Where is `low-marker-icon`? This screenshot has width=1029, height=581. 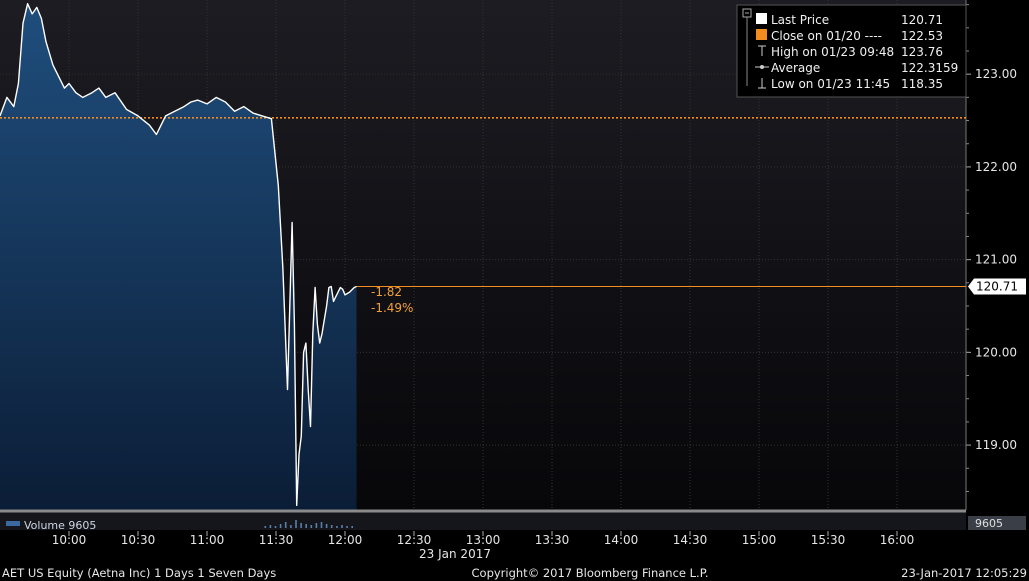
low-marker-icon is located at coordinates (762, 83).